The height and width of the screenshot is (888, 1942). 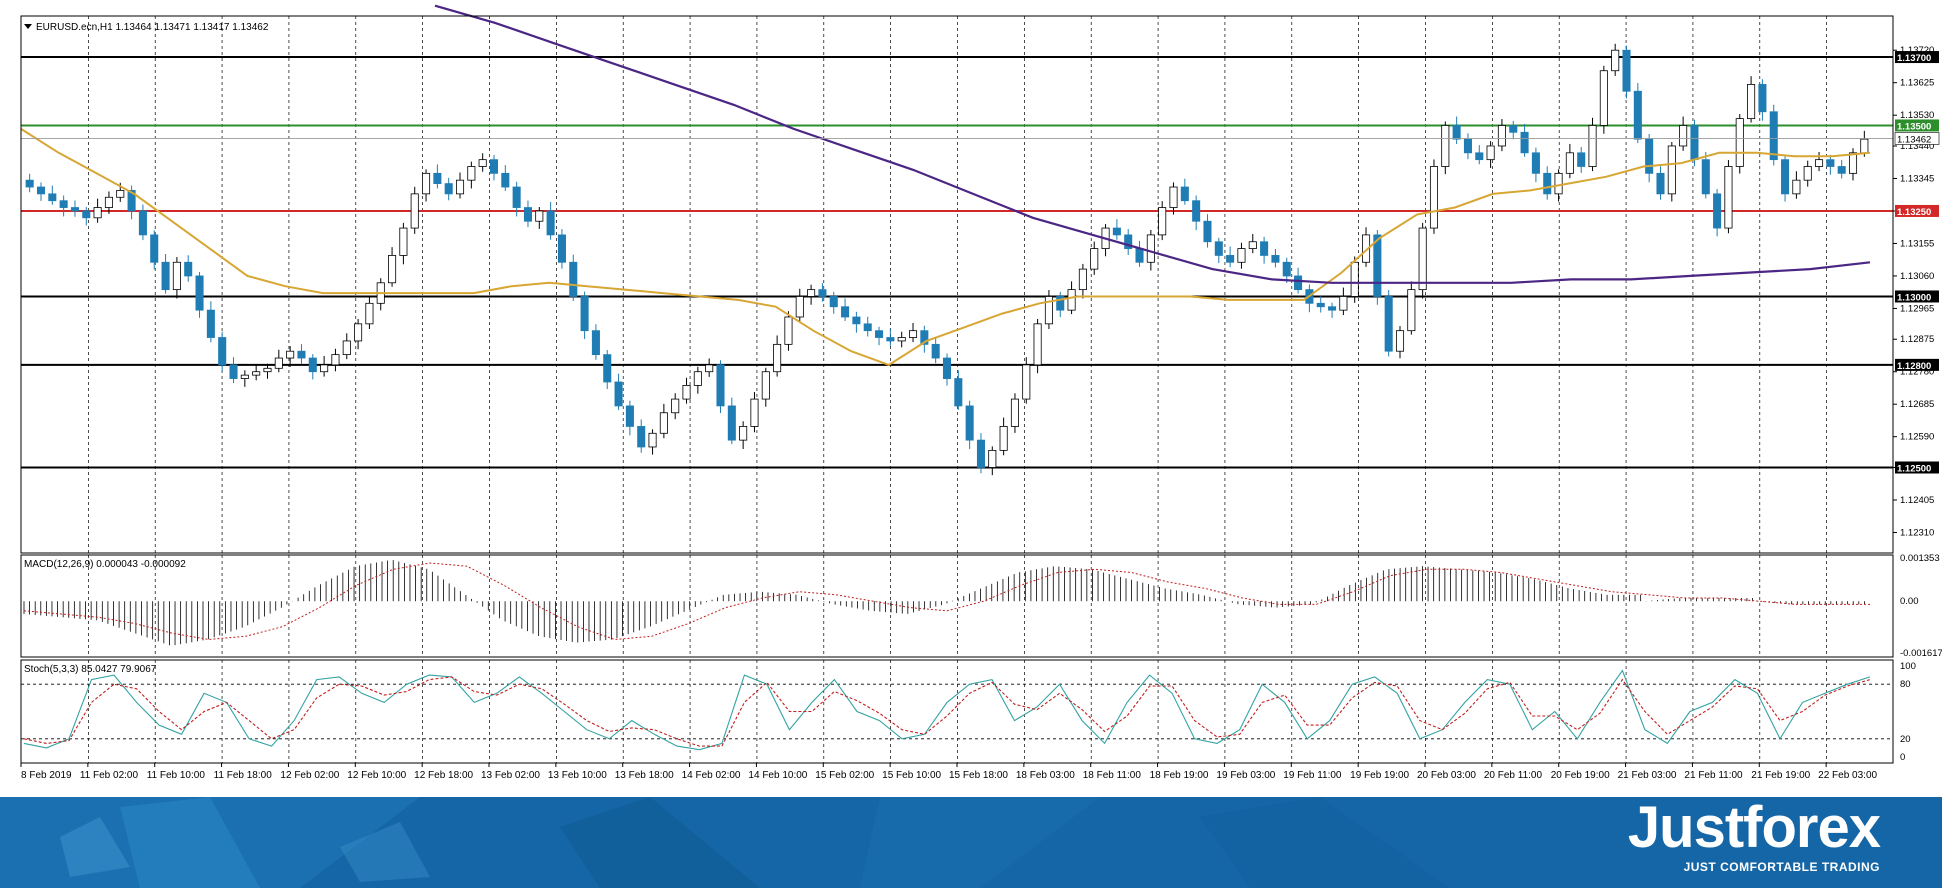 I want to click on x-tick-label: 15 Feb 10:00, so click(x=911, y=775).